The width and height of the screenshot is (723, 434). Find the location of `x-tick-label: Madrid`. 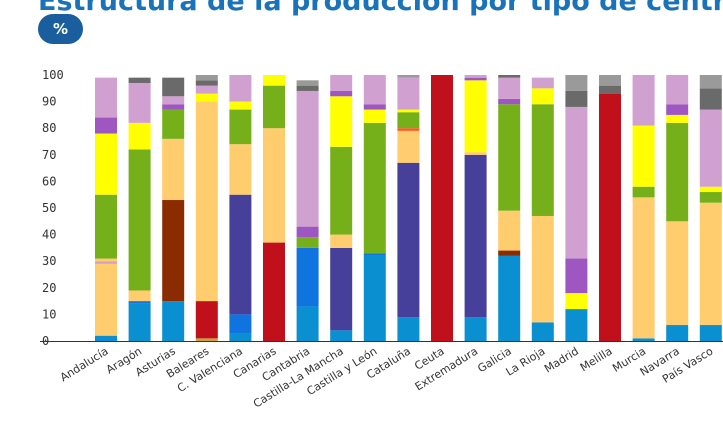

x-tick-label: Madrid is located at coordinates (561, 360).